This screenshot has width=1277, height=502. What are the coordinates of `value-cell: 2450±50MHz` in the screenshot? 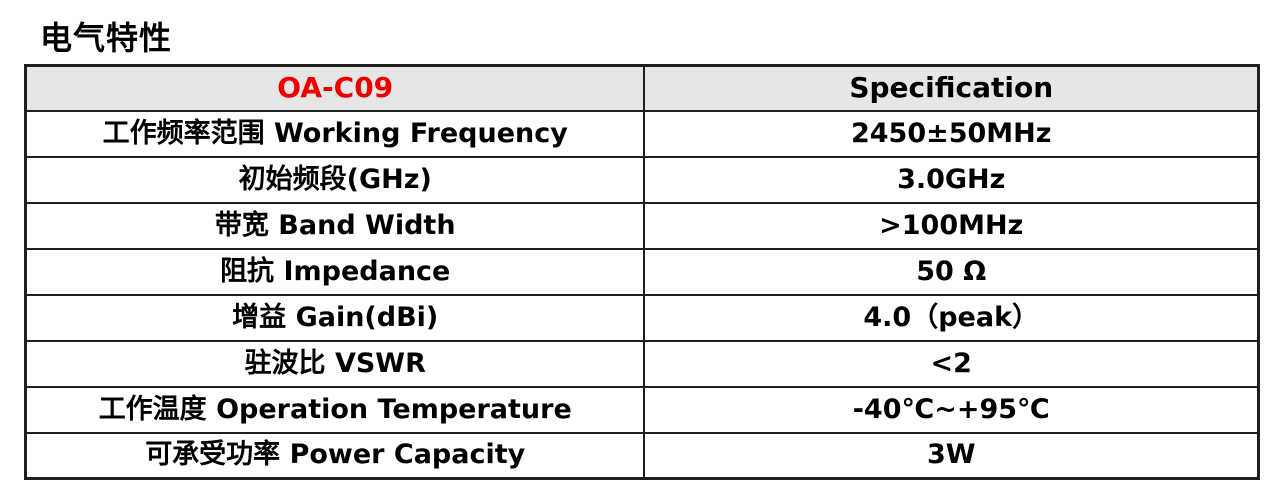 It's located at (951, 133).